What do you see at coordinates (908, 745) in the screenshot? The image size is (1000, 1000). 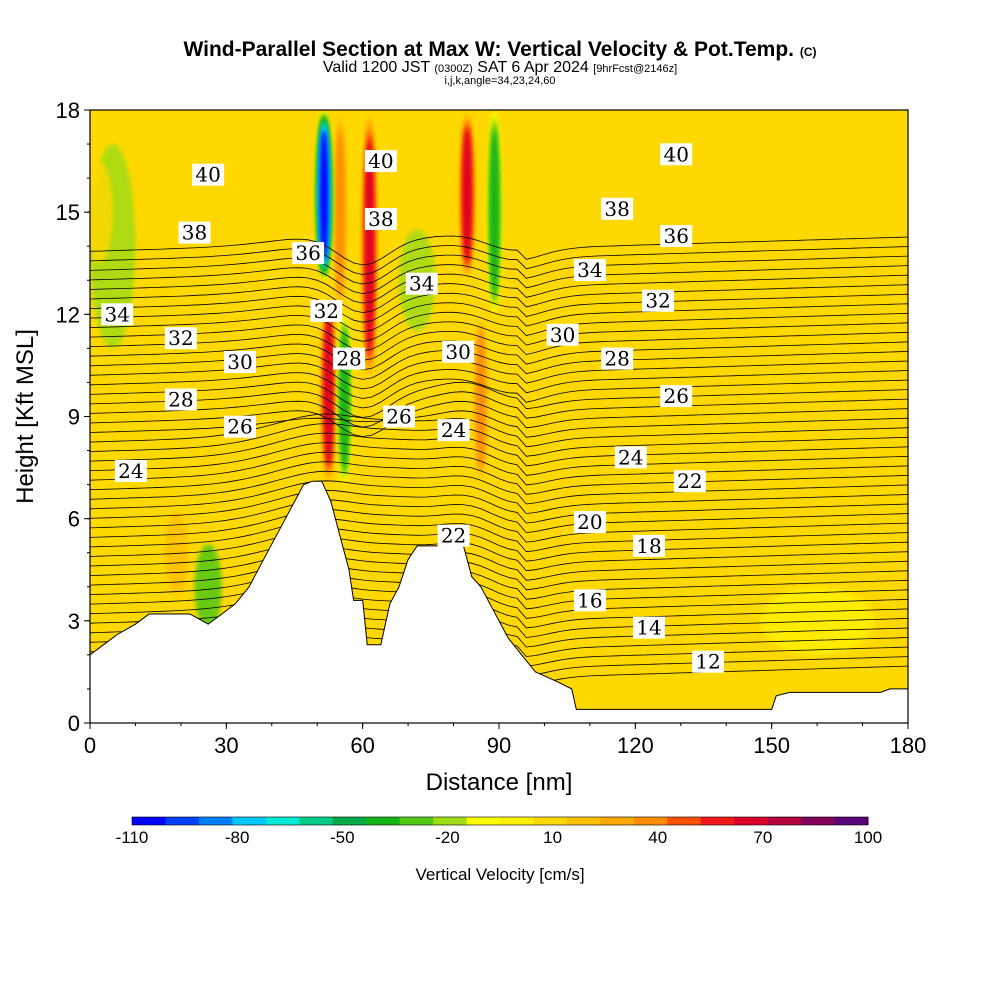 I see `x-tick-label: 180` at bounding box center [908, 745].